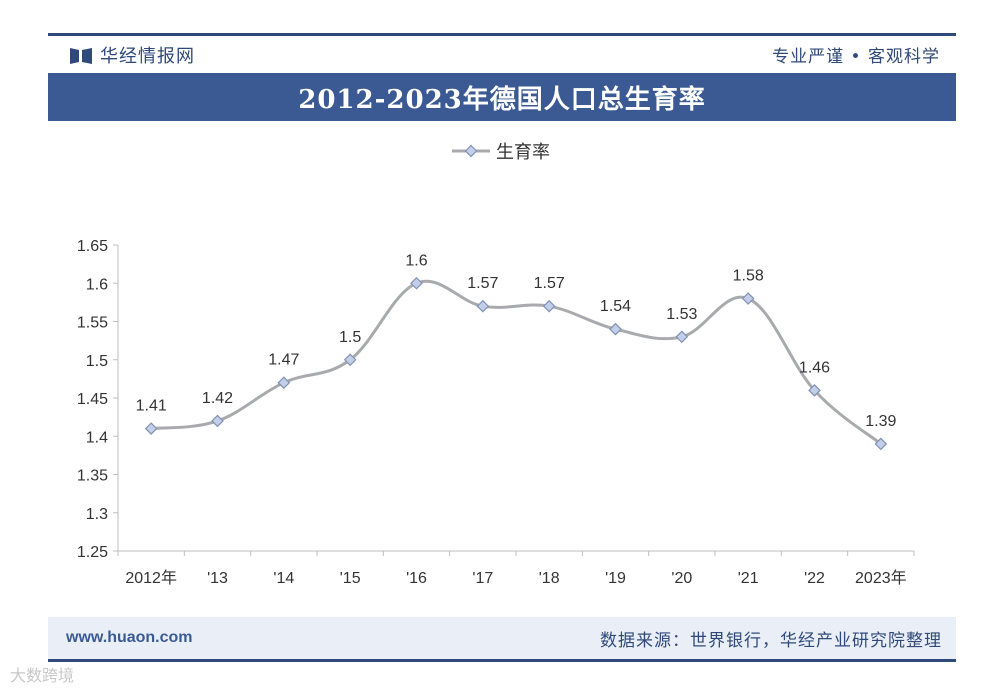  Describe the element at coordinates (151, 406) in the screenshot. I see `data-label: 1.41` at that location.